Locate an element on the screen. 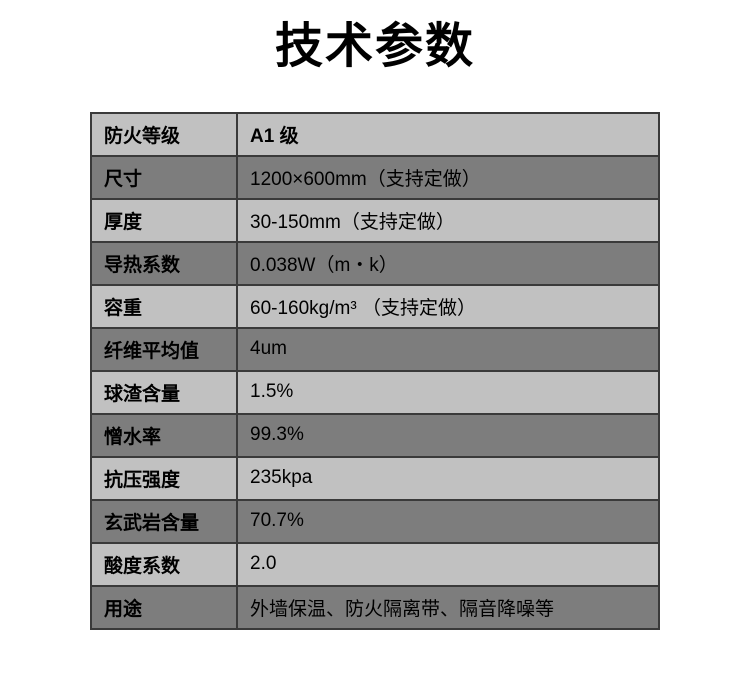  spec-label: 球渣含量 is located at coordinates (164, 392).